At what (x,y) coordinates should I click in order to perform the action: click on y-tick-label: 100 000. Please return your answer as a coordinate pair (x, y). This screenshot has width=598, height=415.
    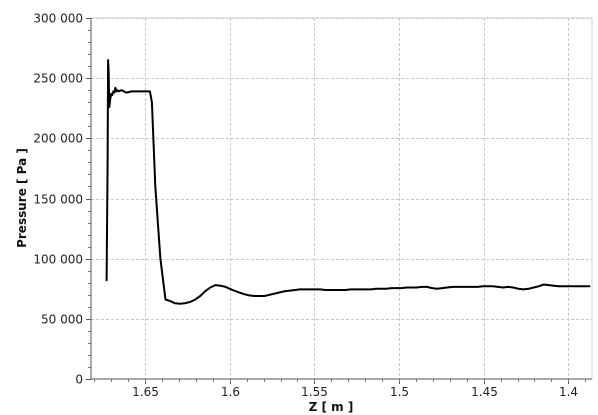
    Looking at the image, I should click on (58, 260).